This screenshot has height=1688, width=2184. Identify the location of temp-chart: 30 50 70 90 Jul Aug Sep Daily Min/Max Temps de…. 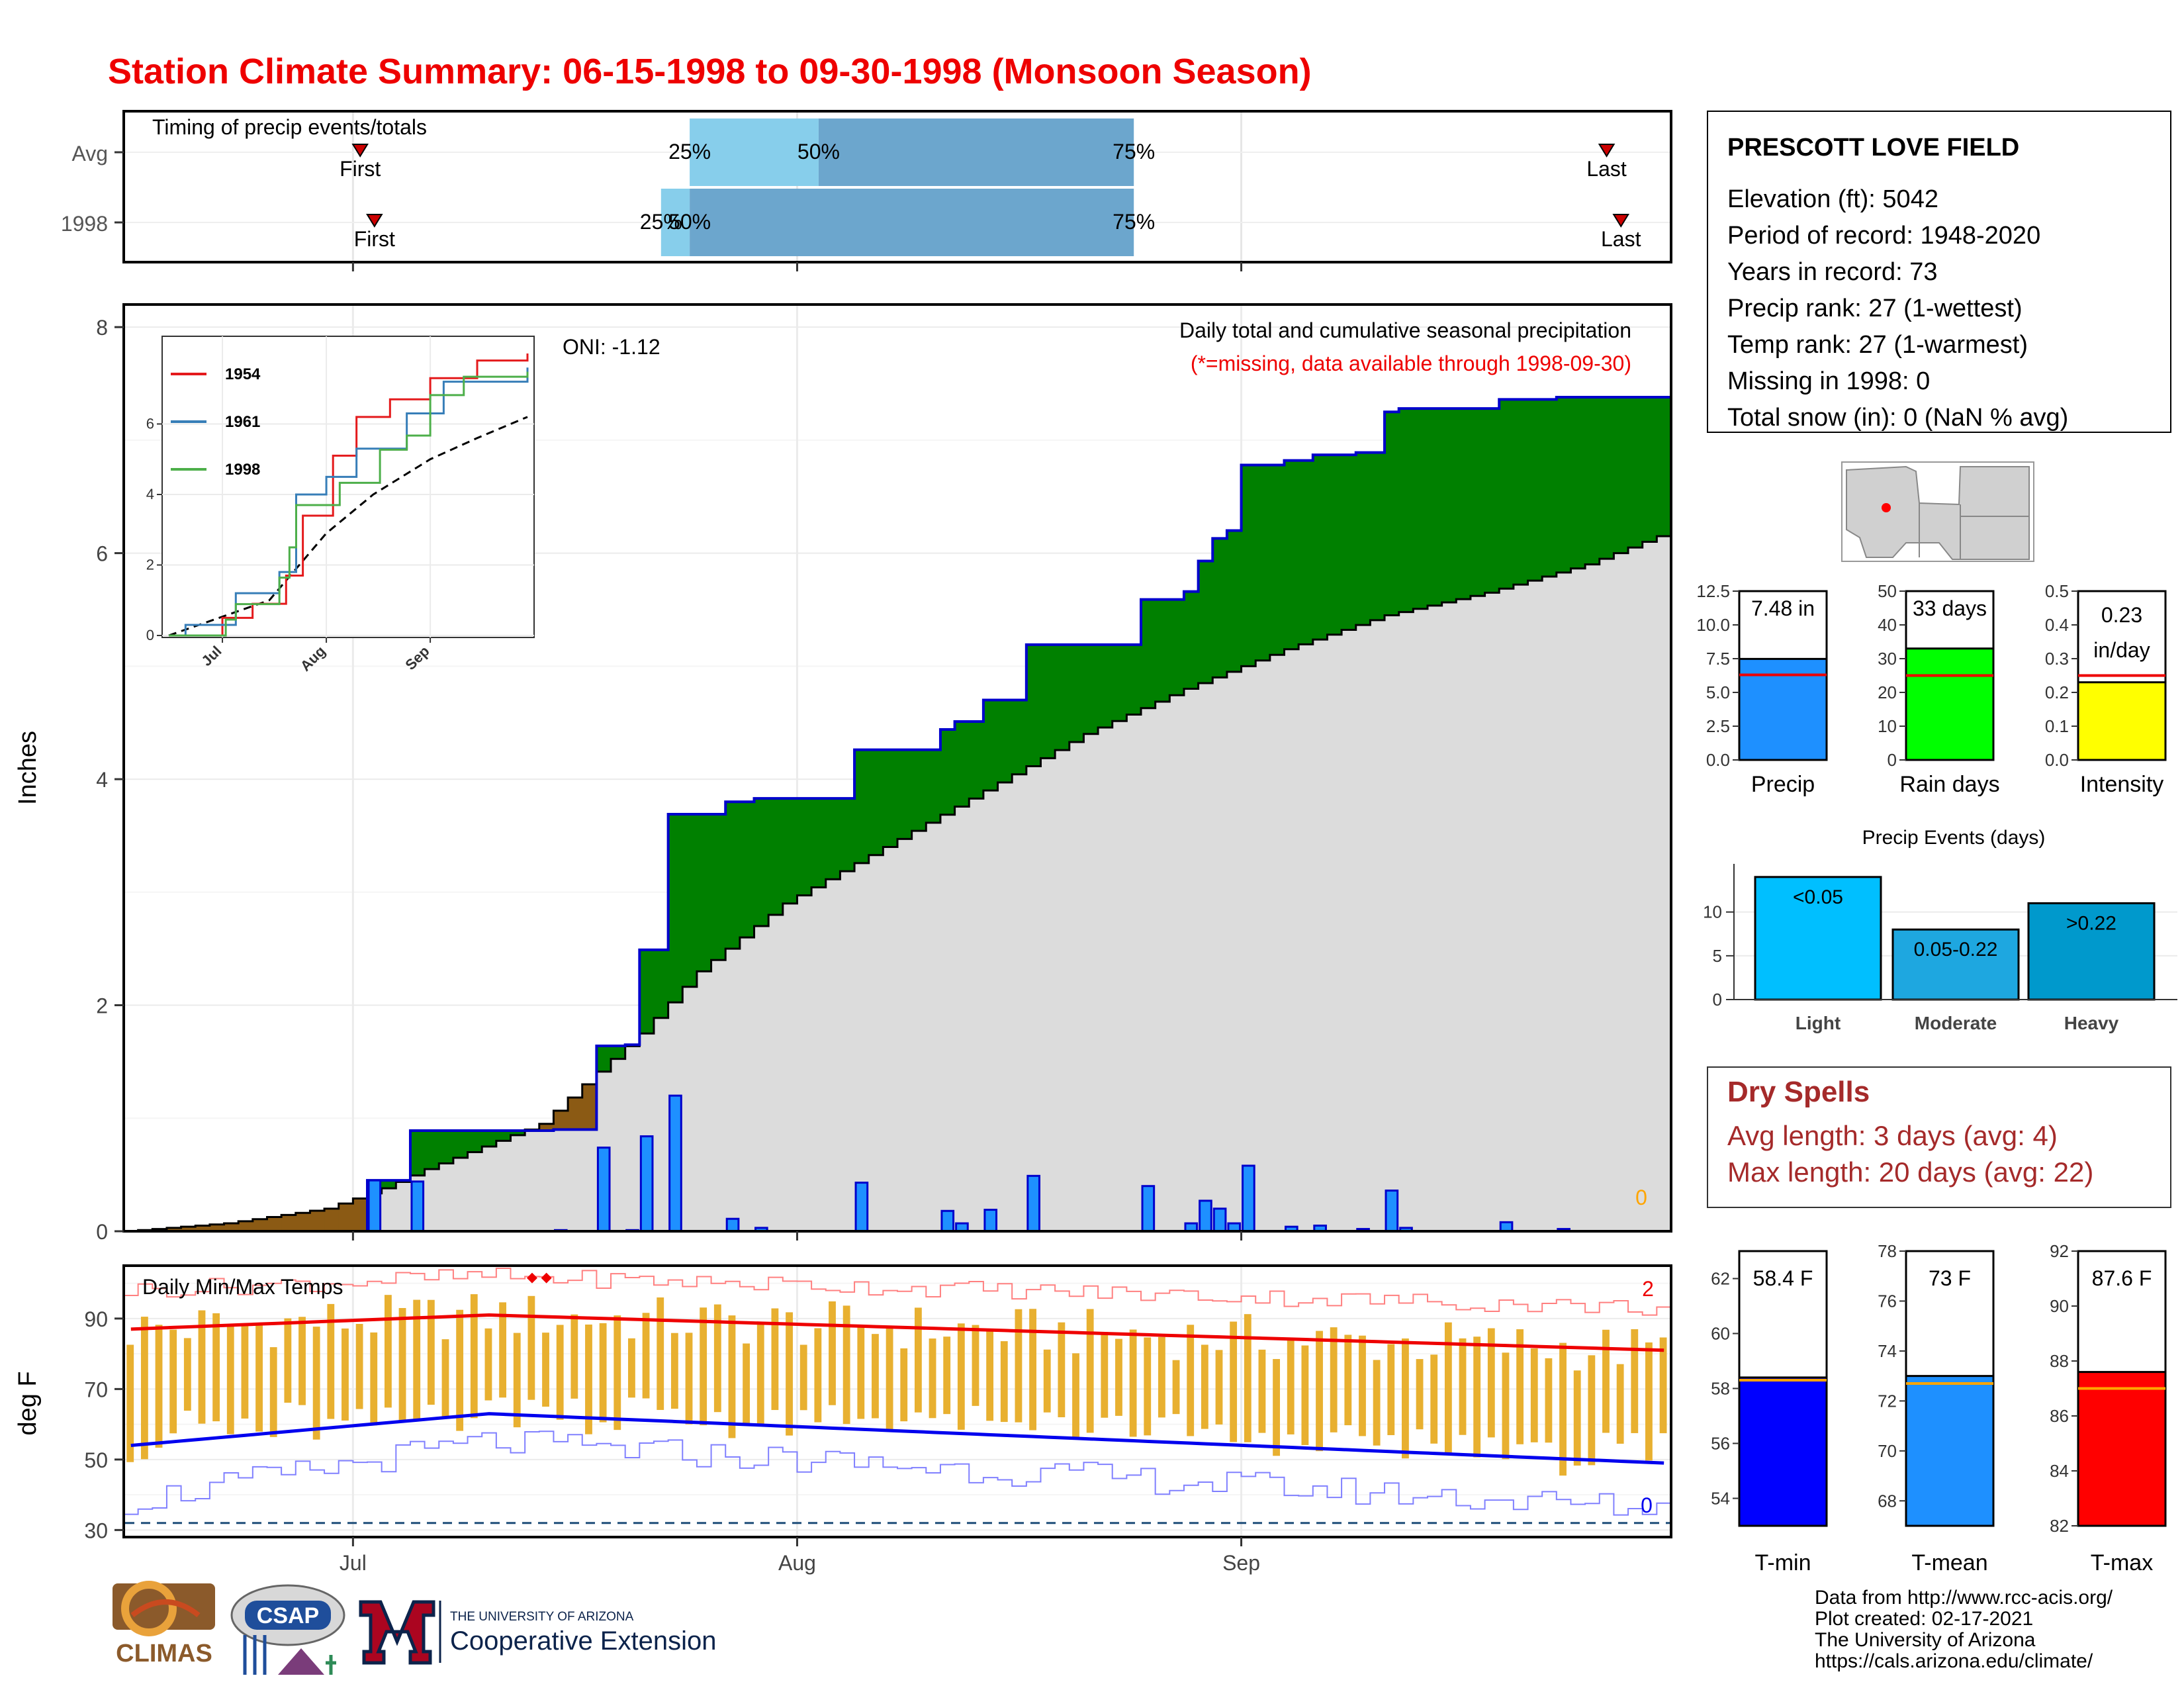
(843, 1419).